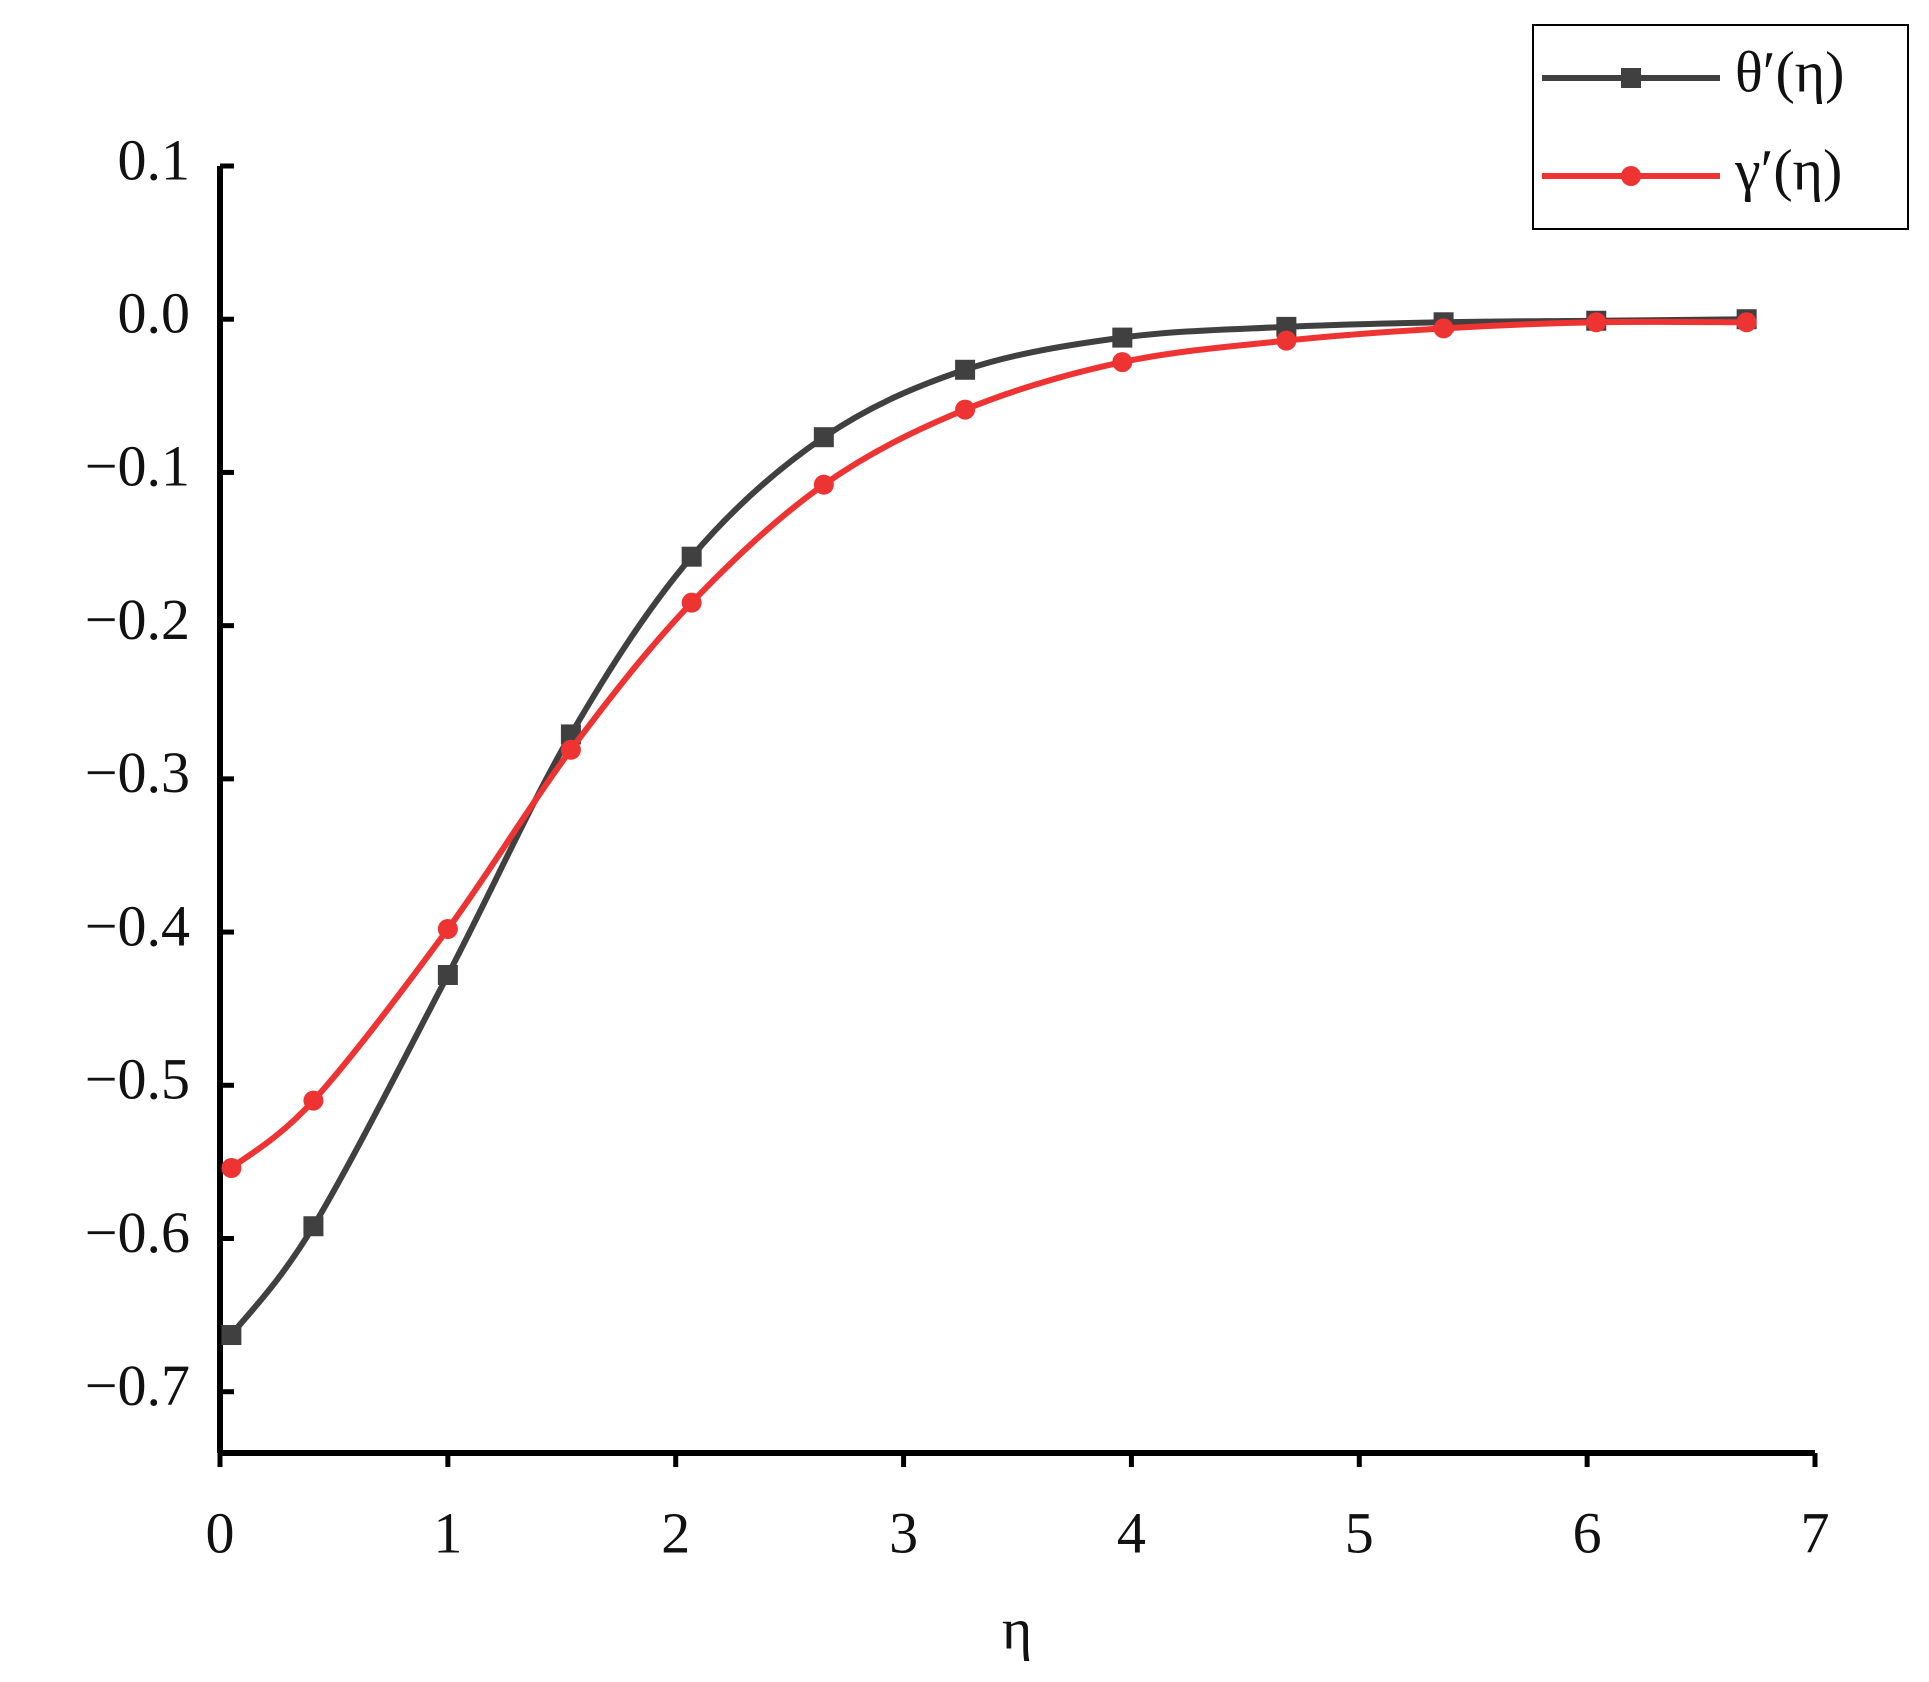  What do you see at coordinates (1131, 1532) in the screenshot?
I see `x-tick-label: 4` at bounding box center [1131, 1532].